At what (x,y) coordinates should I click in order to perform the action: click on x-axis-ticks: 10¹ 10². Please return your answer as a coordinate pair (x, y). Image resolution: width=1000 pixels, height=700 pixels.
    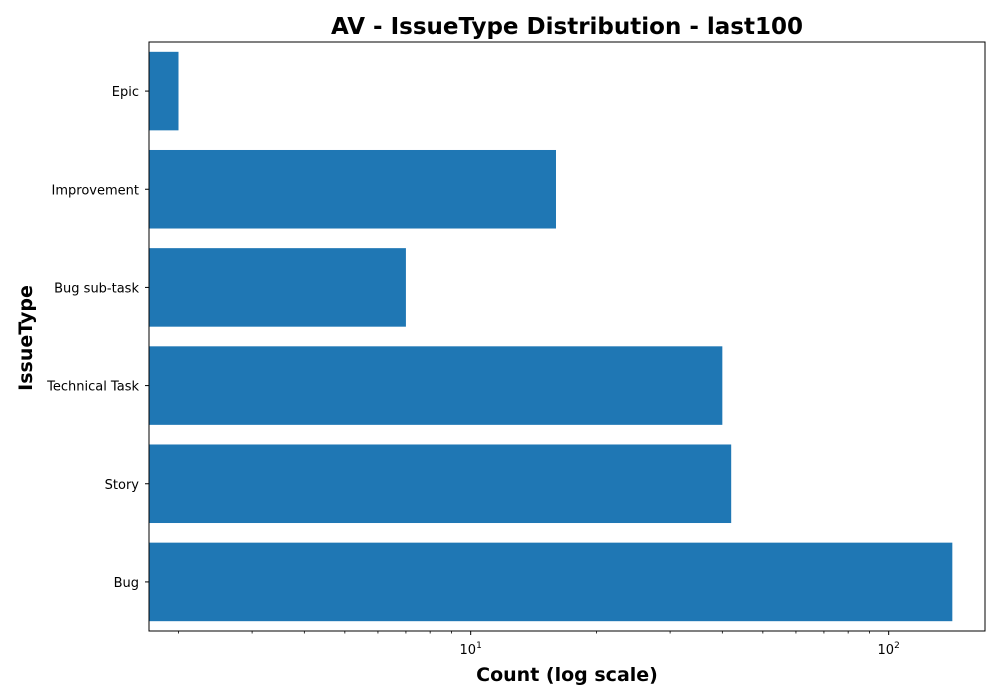
    Looking at the image, I should click on (539, 644).